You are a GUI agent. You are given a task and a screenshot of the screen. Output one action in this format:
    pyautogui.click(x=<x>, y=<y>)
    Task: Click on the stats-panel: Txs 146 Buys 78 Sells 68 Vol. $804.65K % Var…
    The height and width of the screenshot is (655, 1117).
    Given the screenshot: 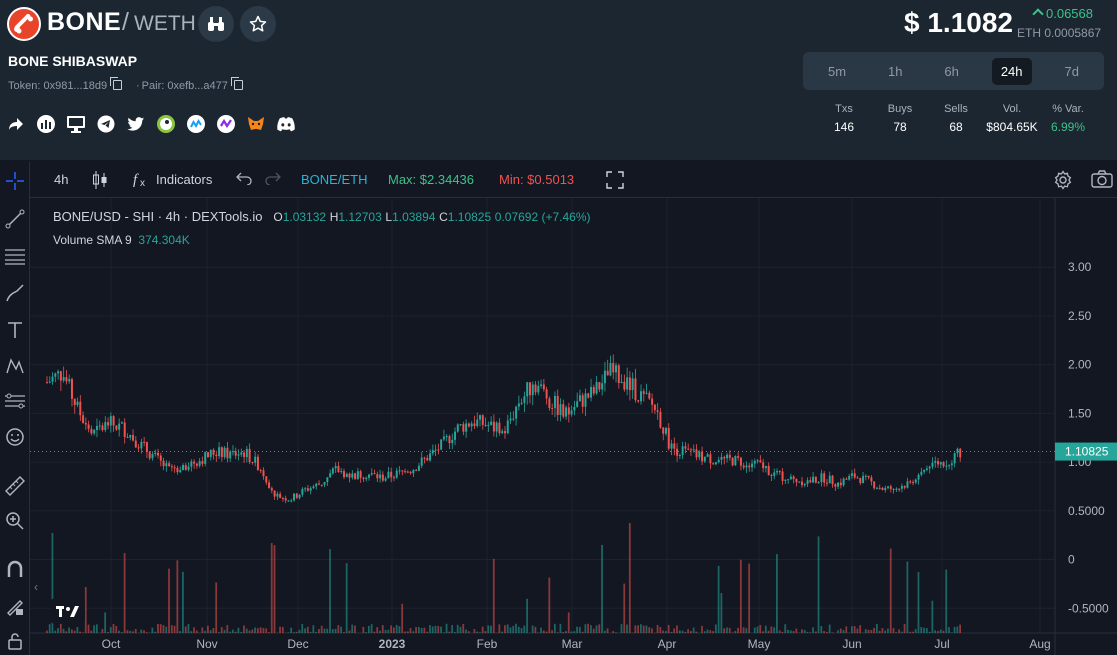 What is the action you would take?
    pyautogui.click(x=956, y=118)
    